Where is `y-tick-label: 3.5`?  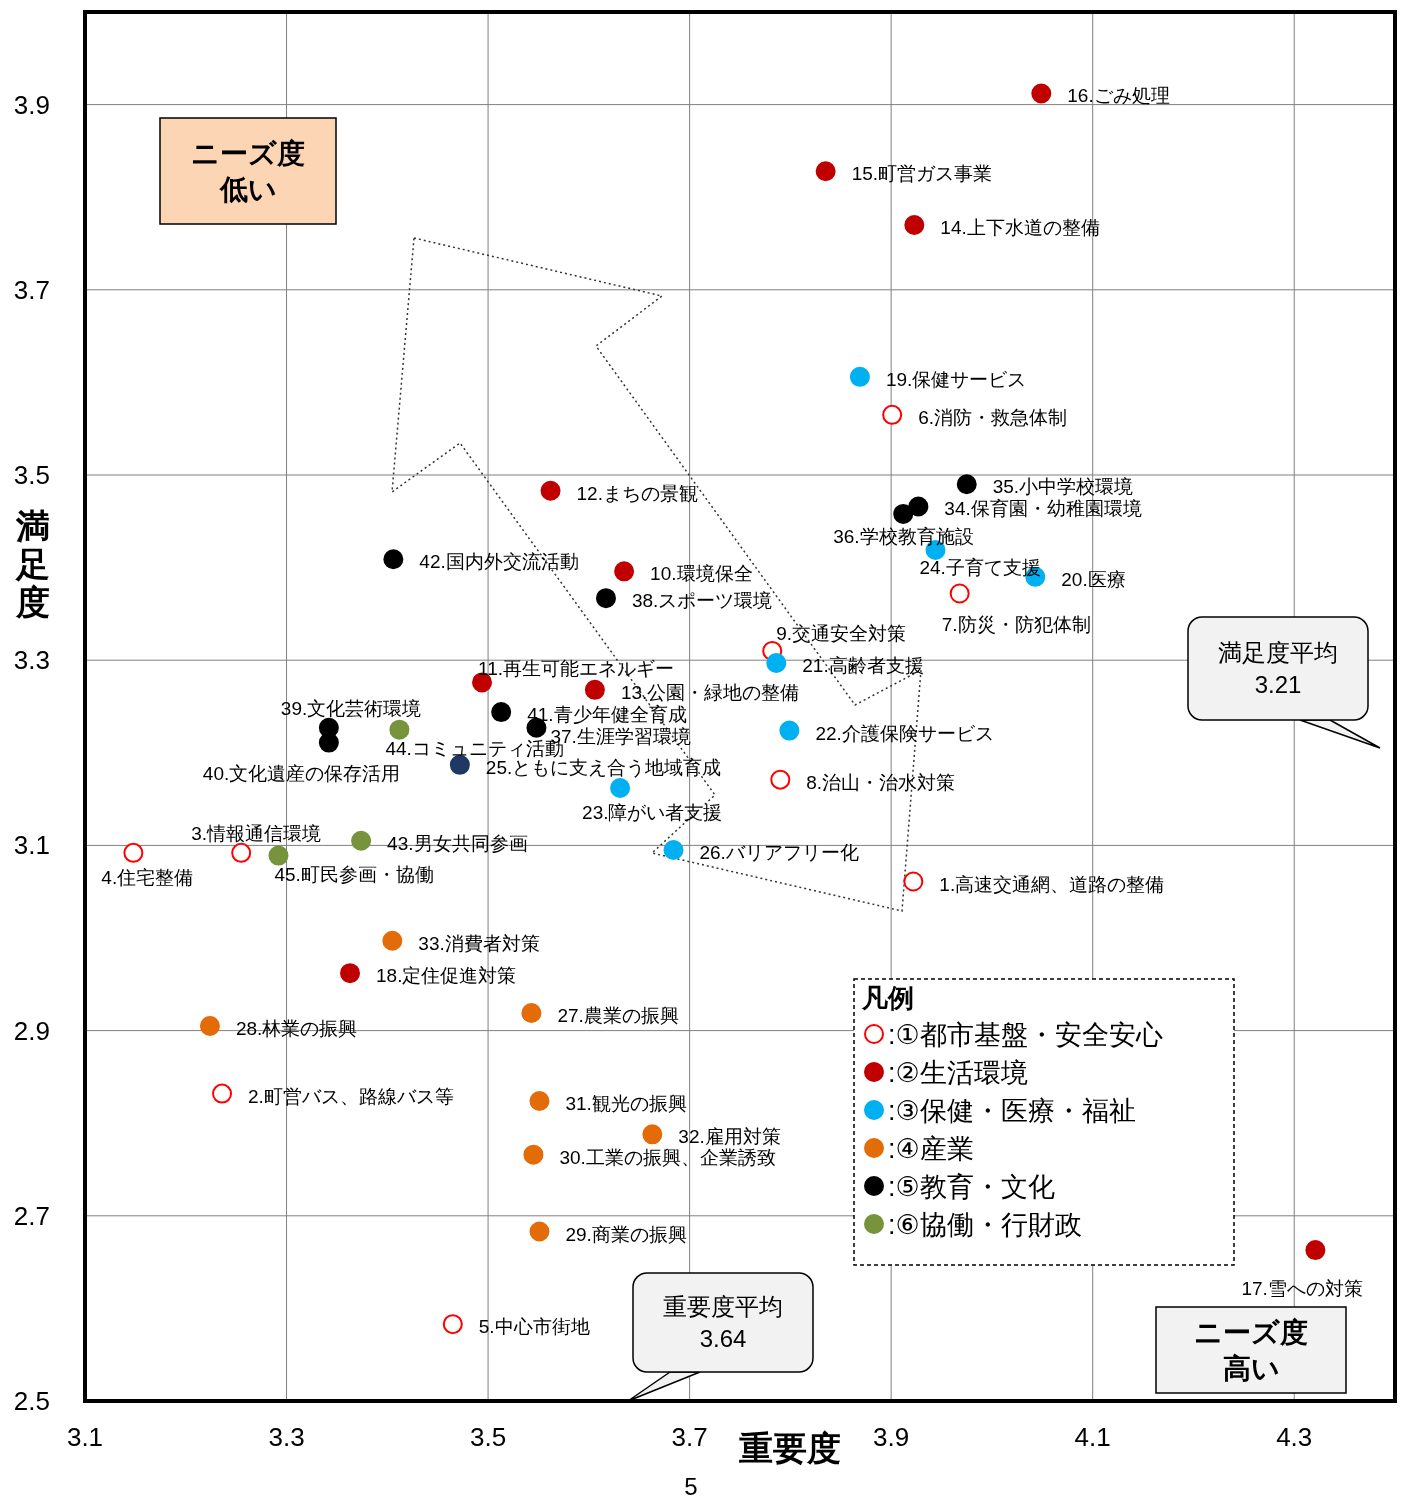 y-tick-label: 3.5 is located at coordinates (31, 475).